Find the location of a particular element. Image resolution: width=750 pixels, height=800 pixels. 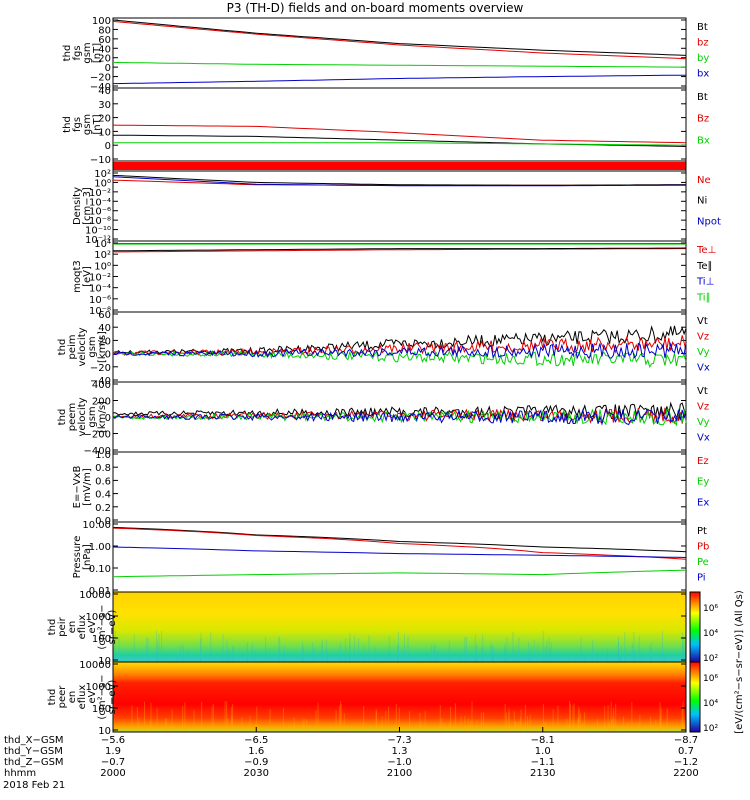

y-axis-label: peer is located at coordinates (62, 697).